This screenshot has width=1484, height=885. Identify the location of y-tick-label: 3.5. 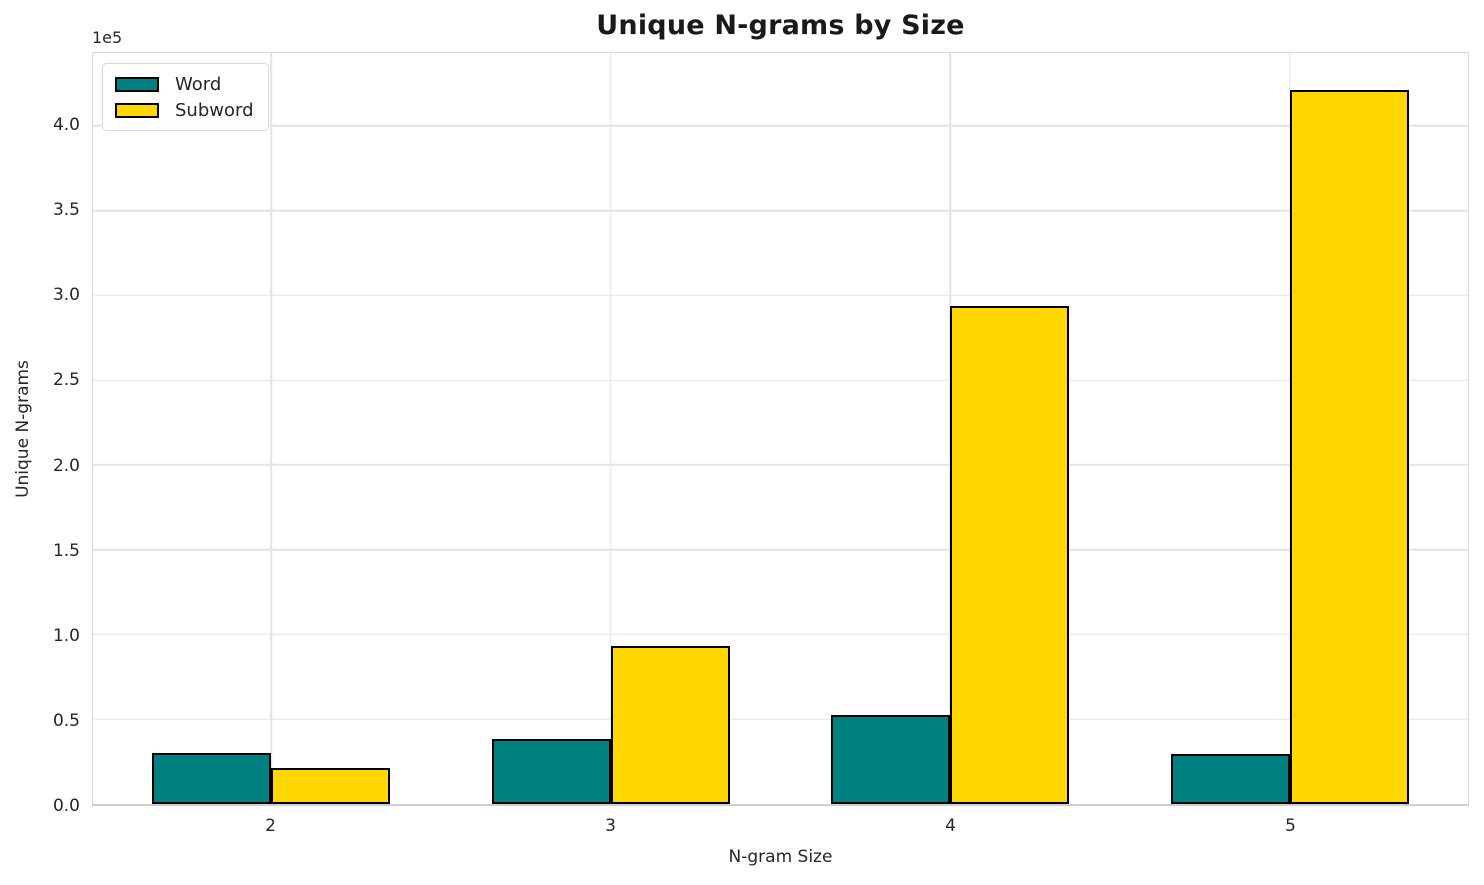
(66, 210).